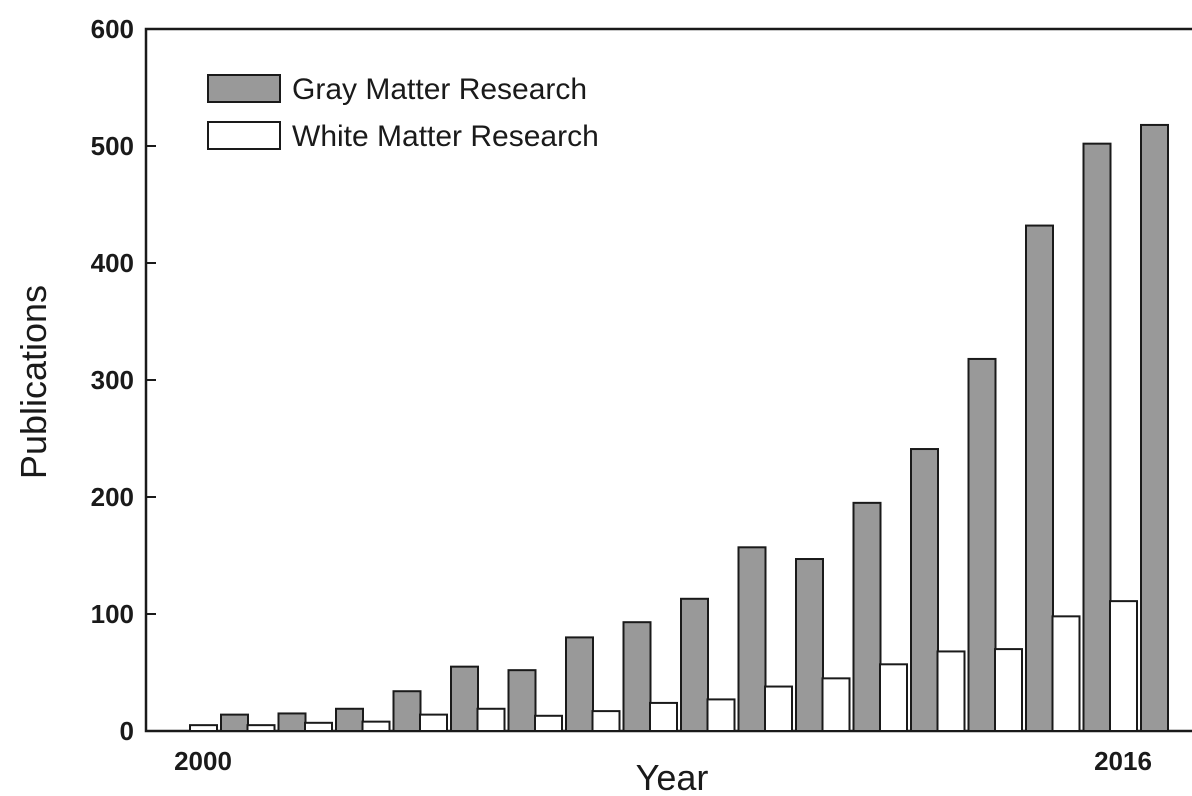  Describe the element at coordinates (445, 136) in the screenshot. I see `legend-label-white-matter: White Matter Research` at that location.